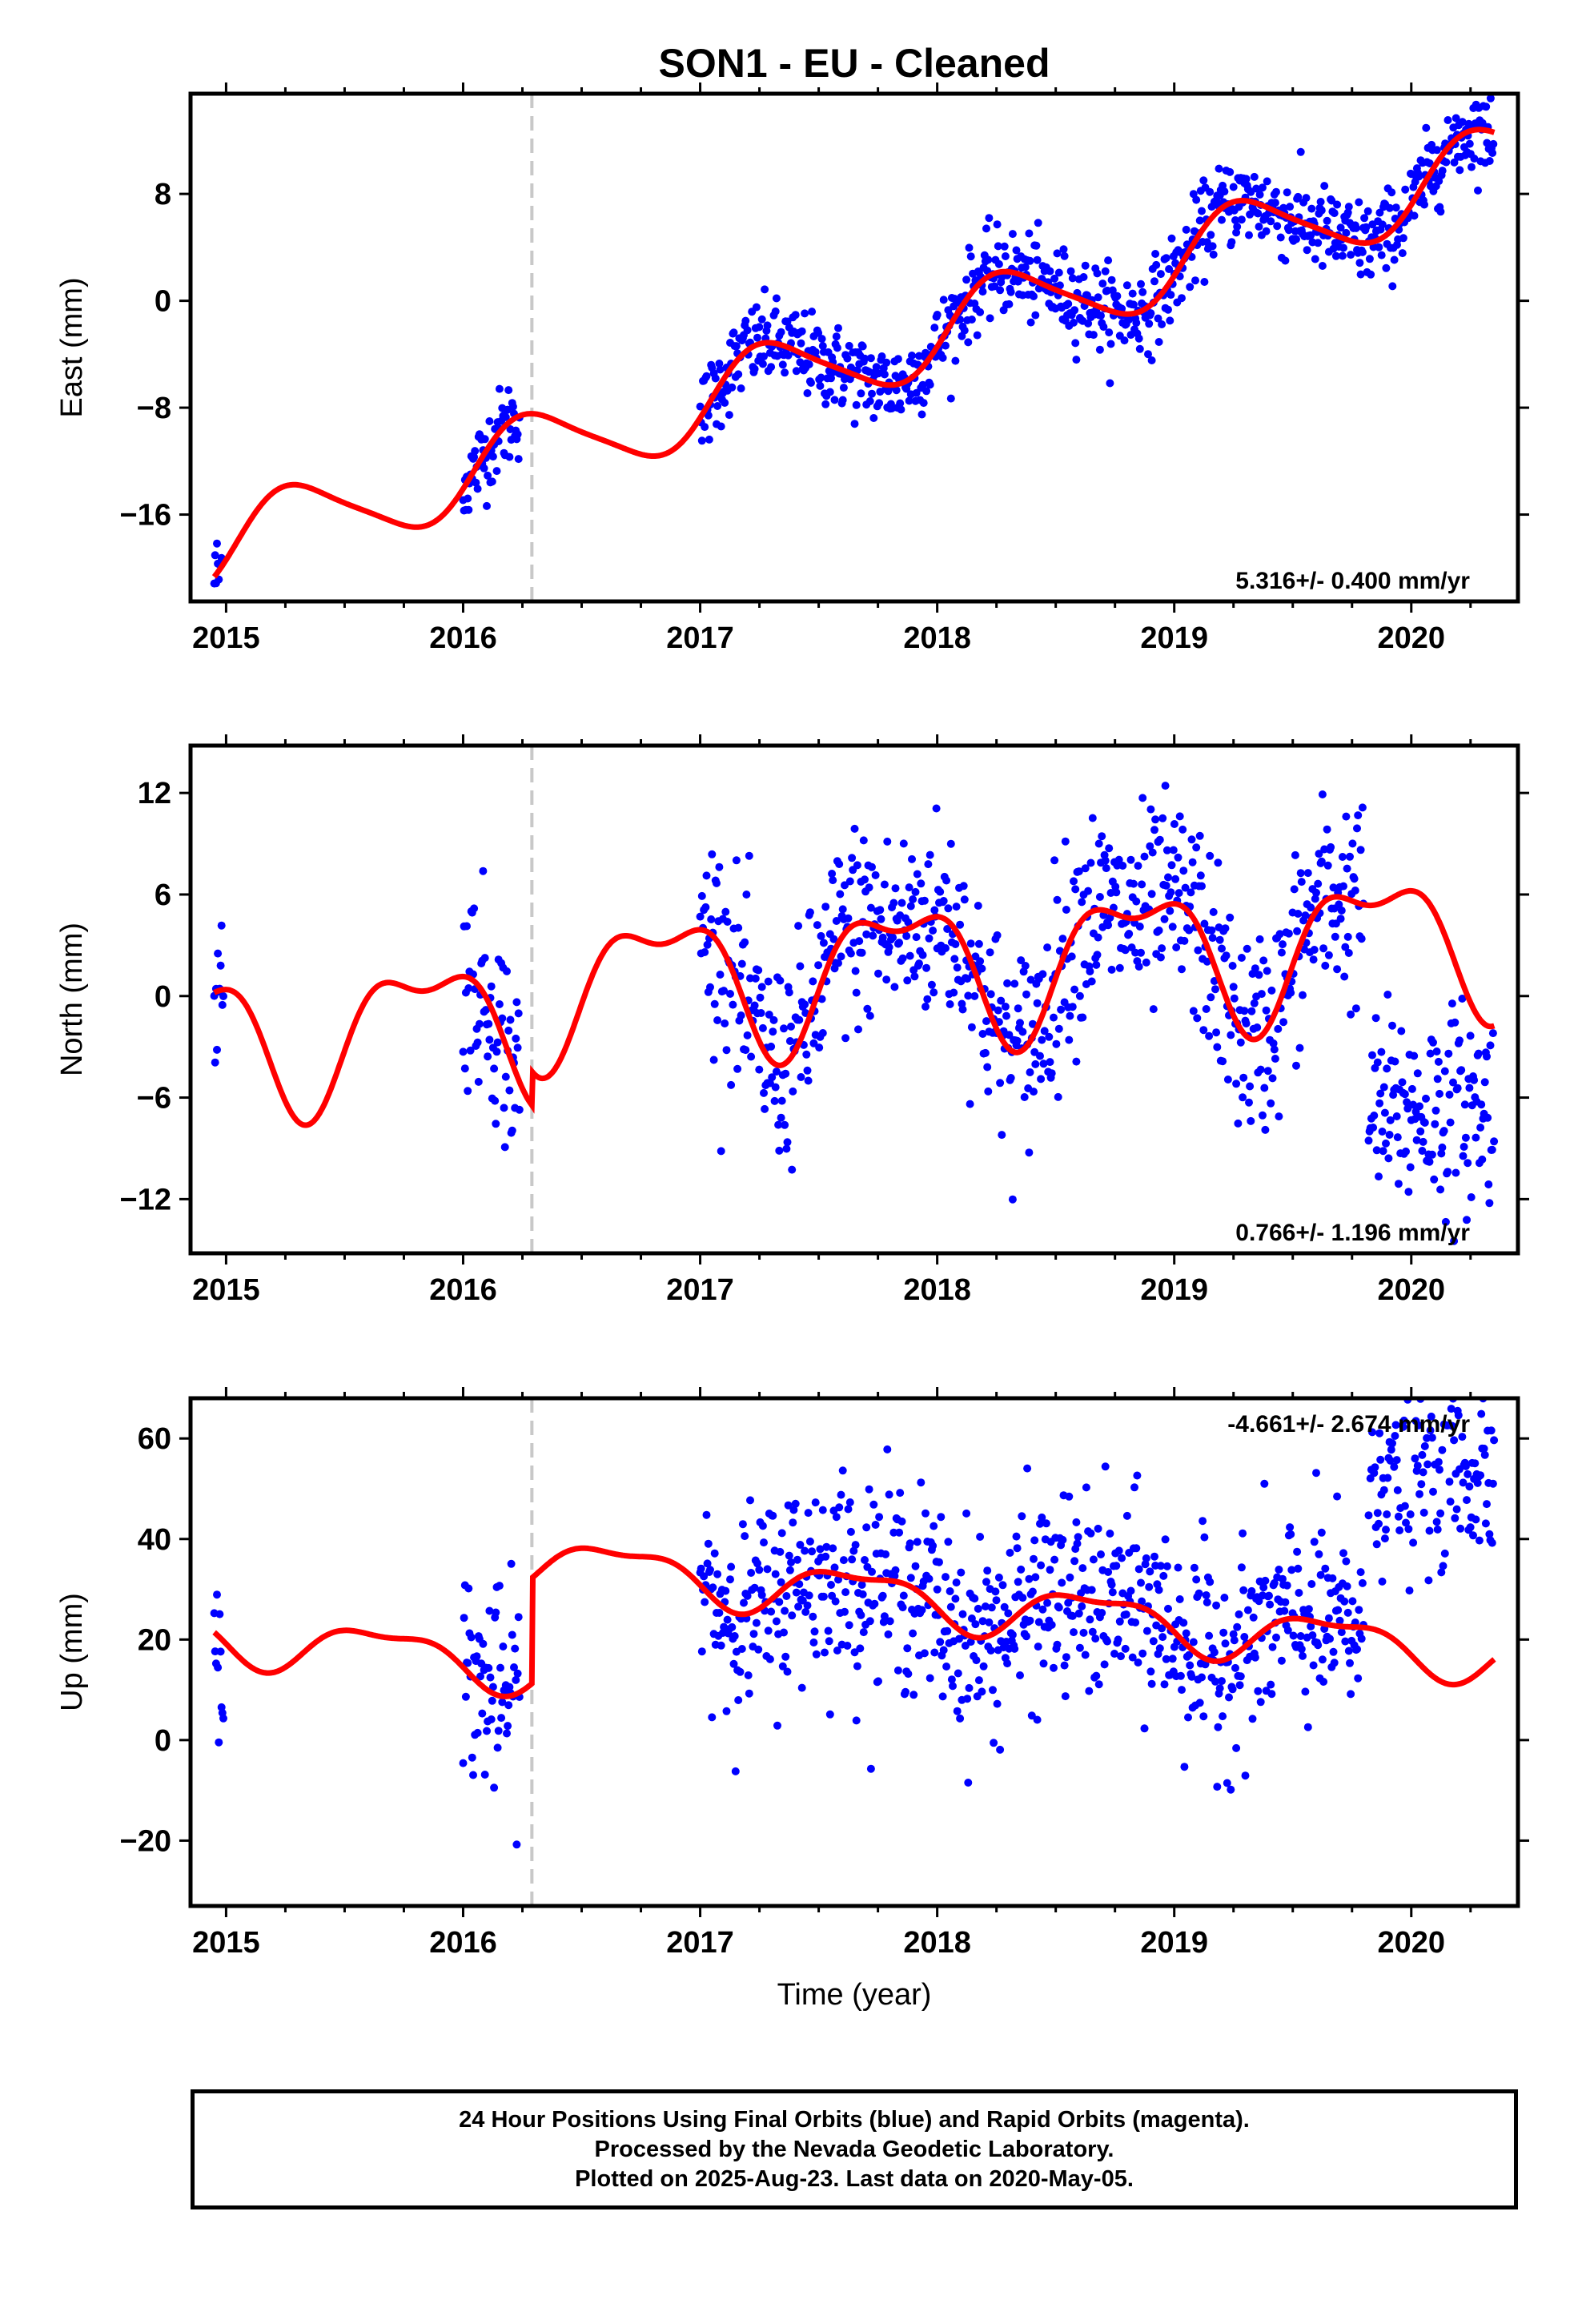 The width and height of the screenshot is (1582, 2324). What do you see at coordinates (1411, 1290) in the screenshot?
I see `x-tick-label: 2020` at bounding box center [1411, 1290].